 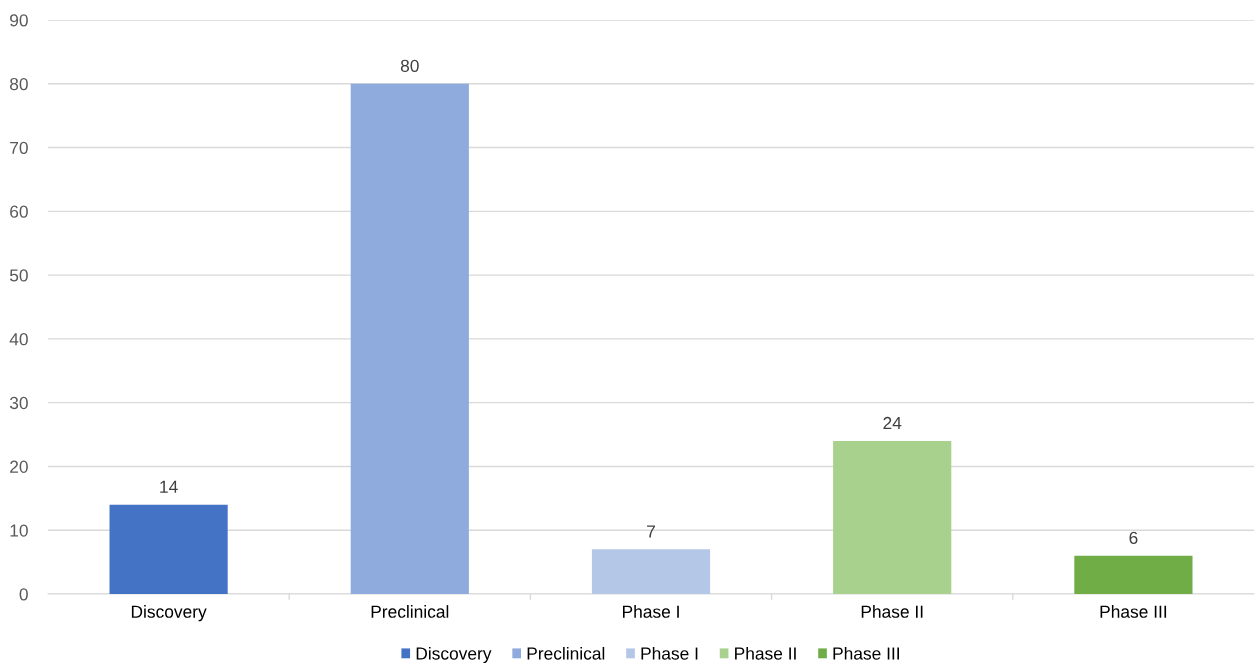 I want to click on y-tick-label: 20, so click(x=19, y=466).